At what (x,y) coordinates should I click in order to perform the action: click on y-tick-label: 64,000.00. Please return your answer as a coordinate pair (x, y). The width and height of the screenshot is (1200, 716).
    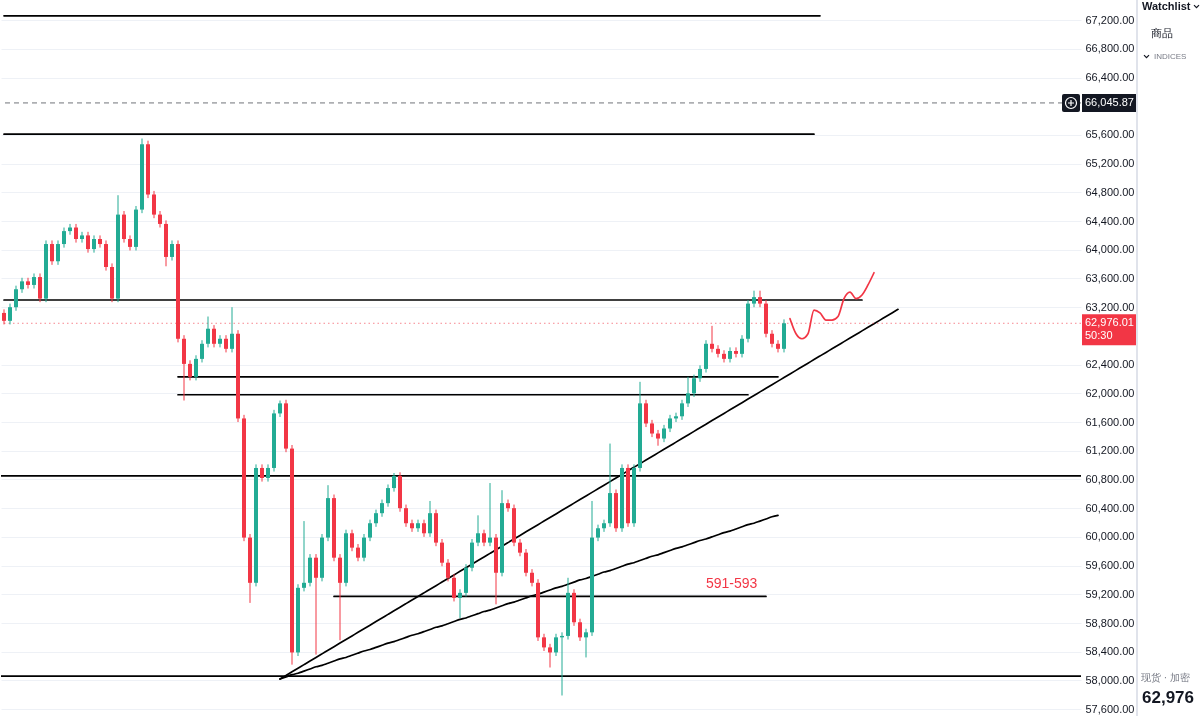
    Looking at the image, I should click on (1110, 249).